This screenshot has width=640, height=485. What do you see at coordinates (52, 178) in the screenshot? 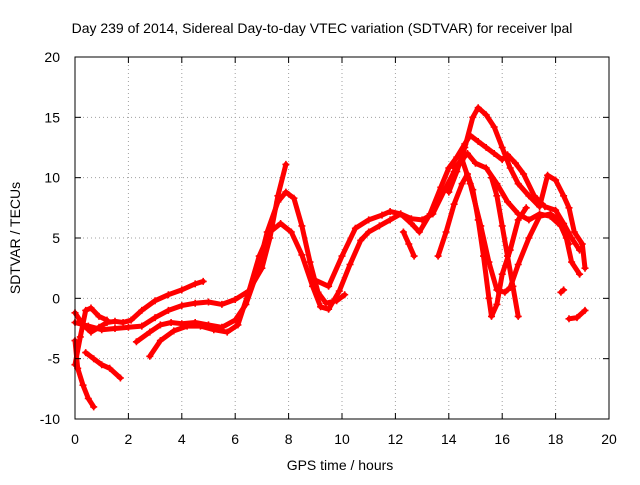
I see `y-tick-label: 10` at bounding box center [52, 178].